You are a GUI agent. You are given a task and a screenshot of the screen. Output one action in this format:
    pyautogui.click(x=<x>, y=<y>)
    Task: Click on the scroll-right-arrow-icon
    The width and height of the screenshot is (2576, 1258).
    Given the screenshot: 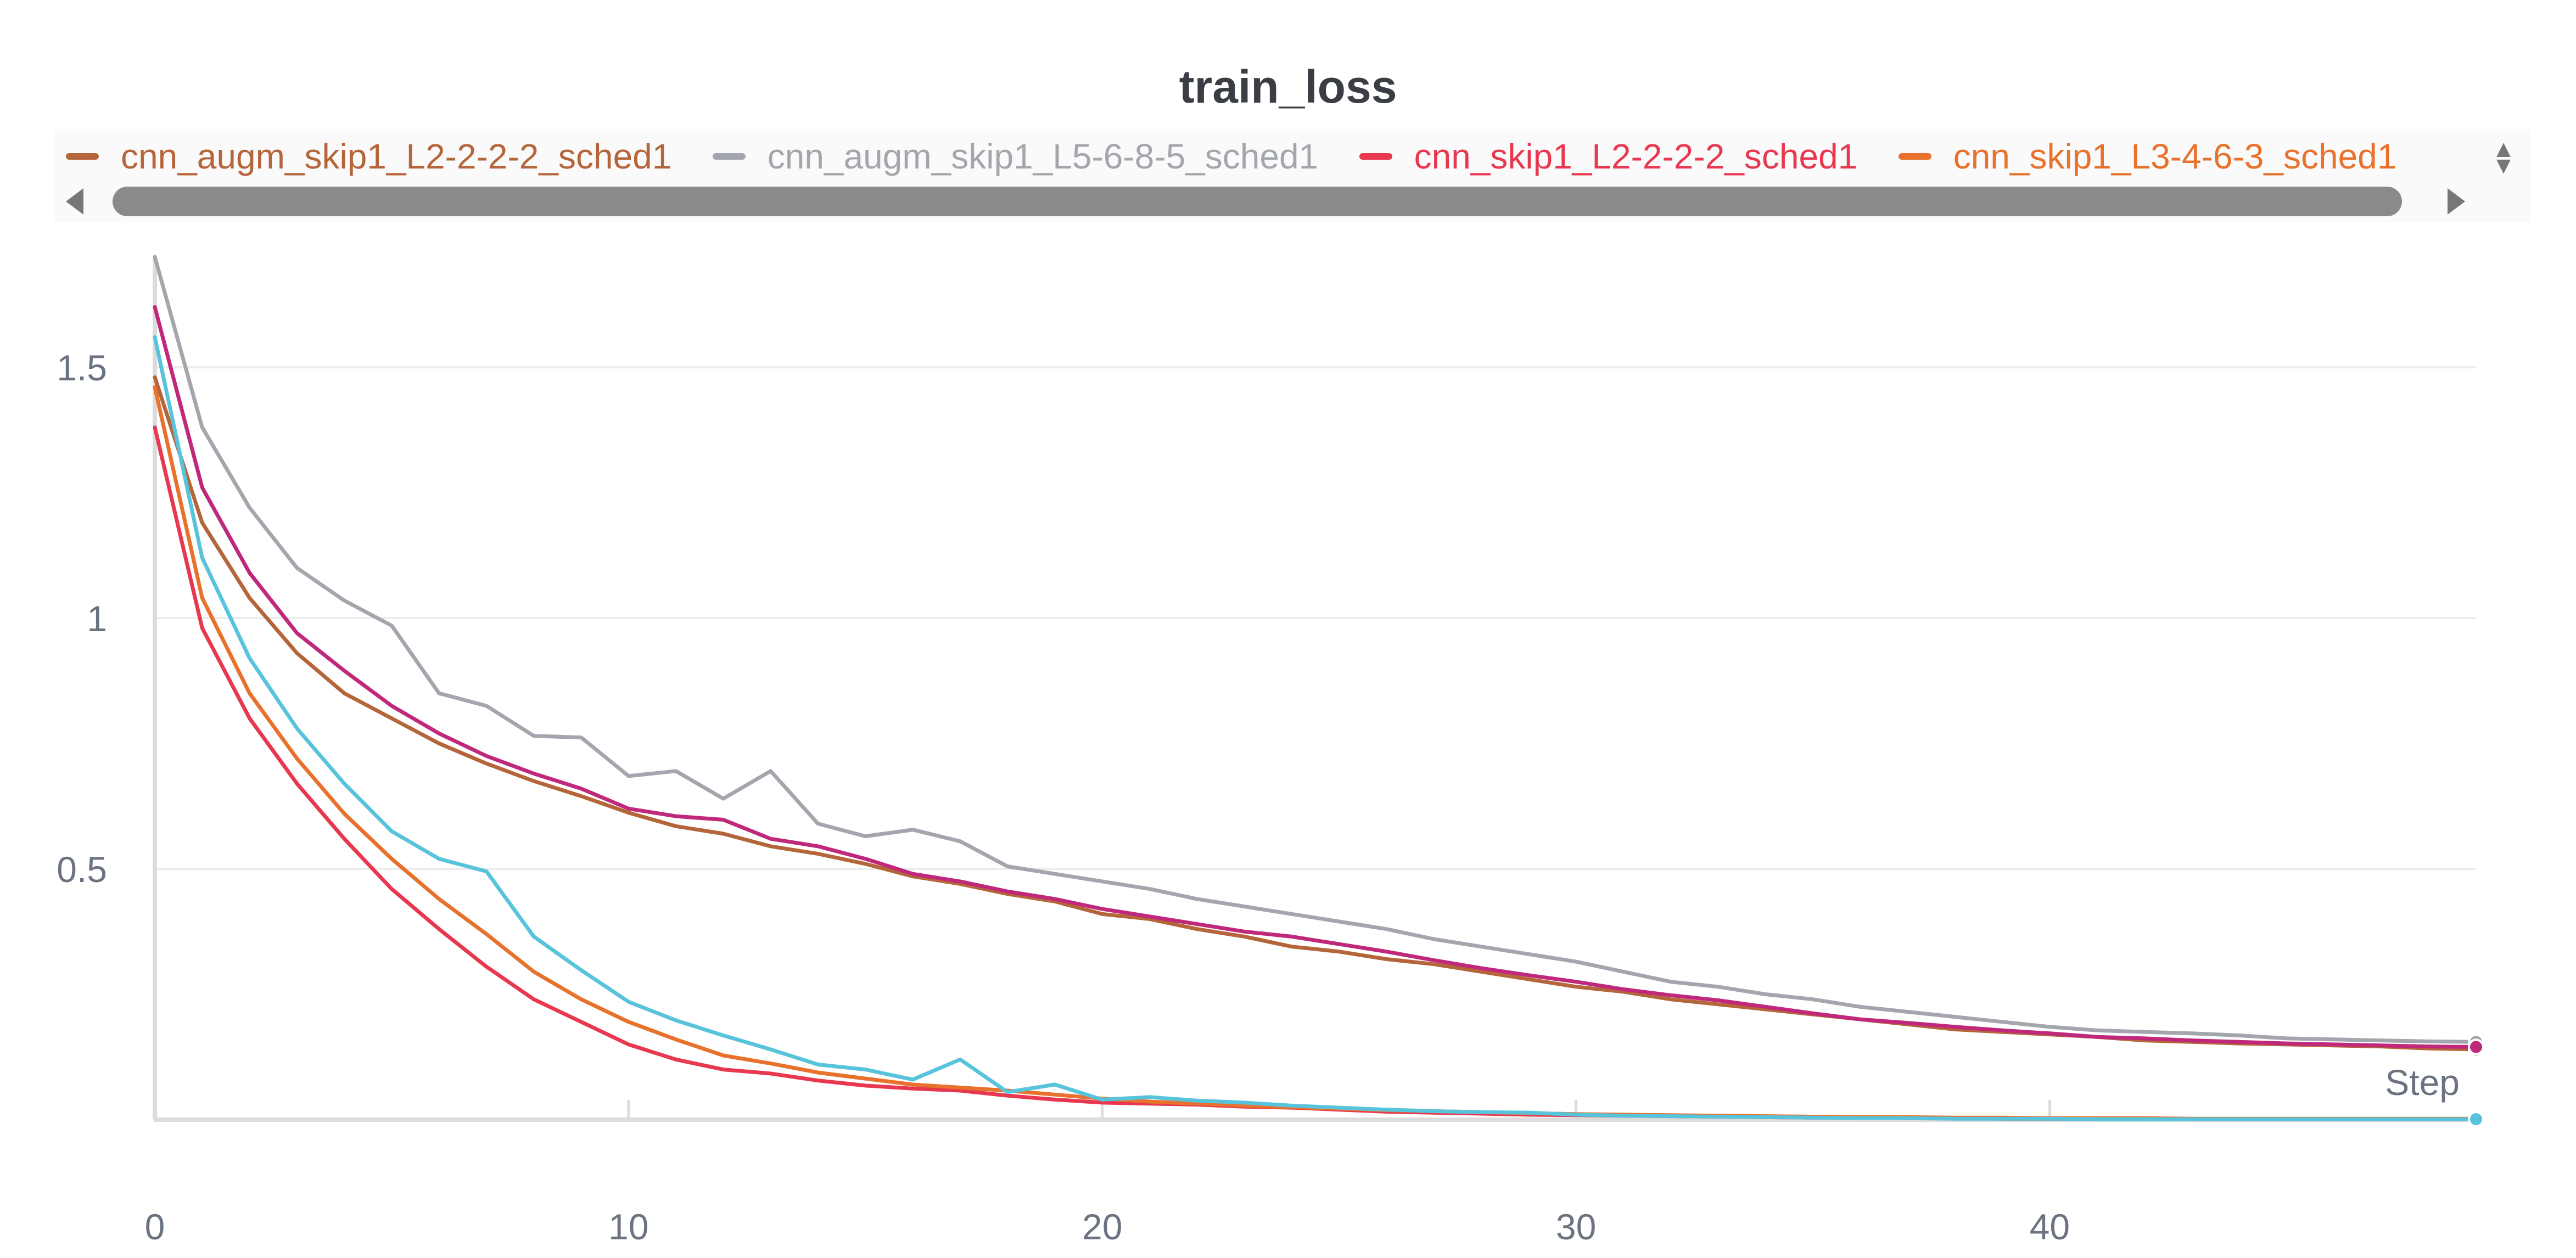 What is the action you would take?
    pyautogui.click(x=2456, y=201)
    